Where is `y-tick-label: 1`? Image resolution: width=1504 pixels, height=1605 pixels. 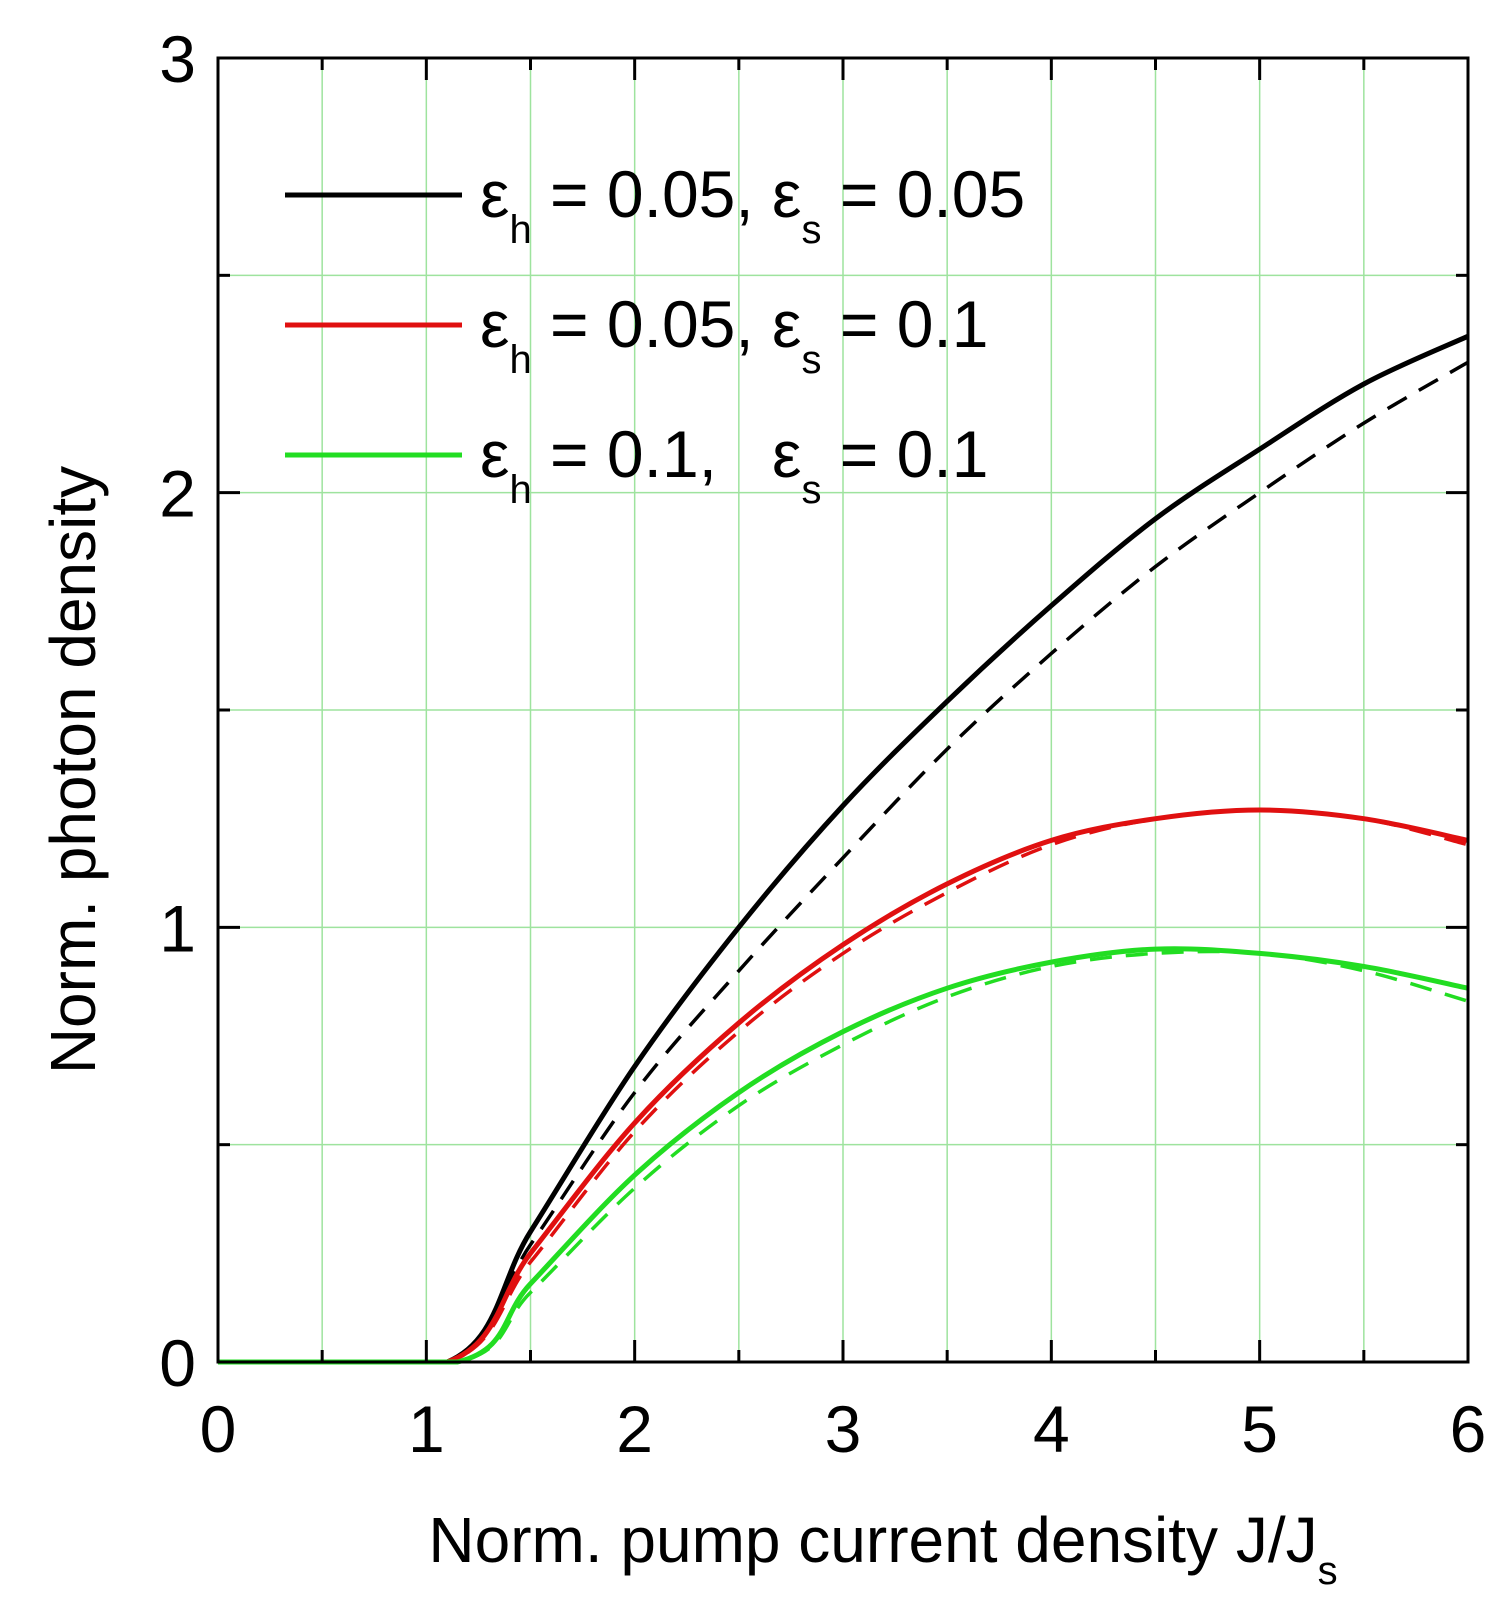 y-tick-label: 1 is located at coordinates (177, 928).